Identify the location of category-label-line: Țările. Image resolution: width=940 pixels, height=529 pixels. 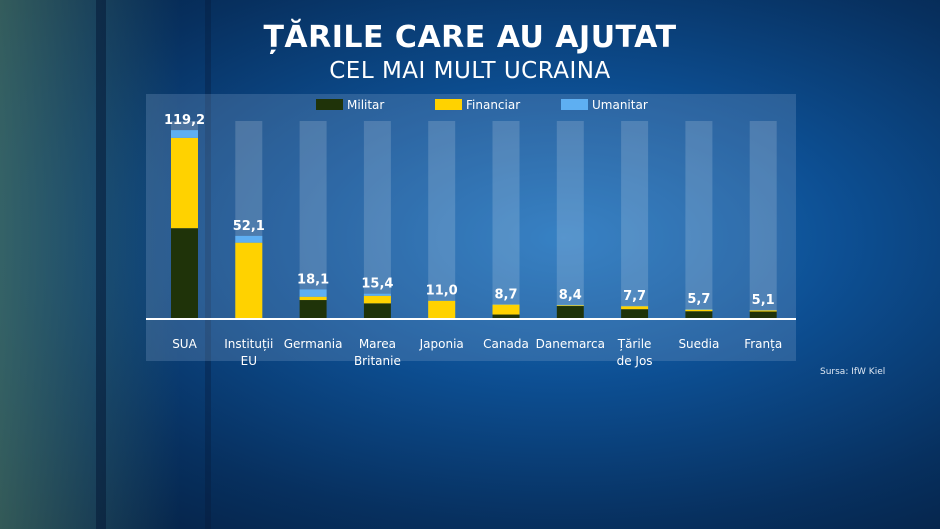
(634, 344).